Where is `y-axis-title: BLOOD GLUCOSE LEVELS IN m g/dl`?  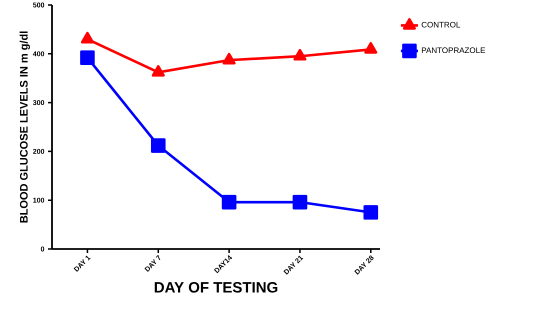
y-axis-title: BLOOD GLUCOSE LEVELS IN m g/dl is located at coordinates (25, 127).